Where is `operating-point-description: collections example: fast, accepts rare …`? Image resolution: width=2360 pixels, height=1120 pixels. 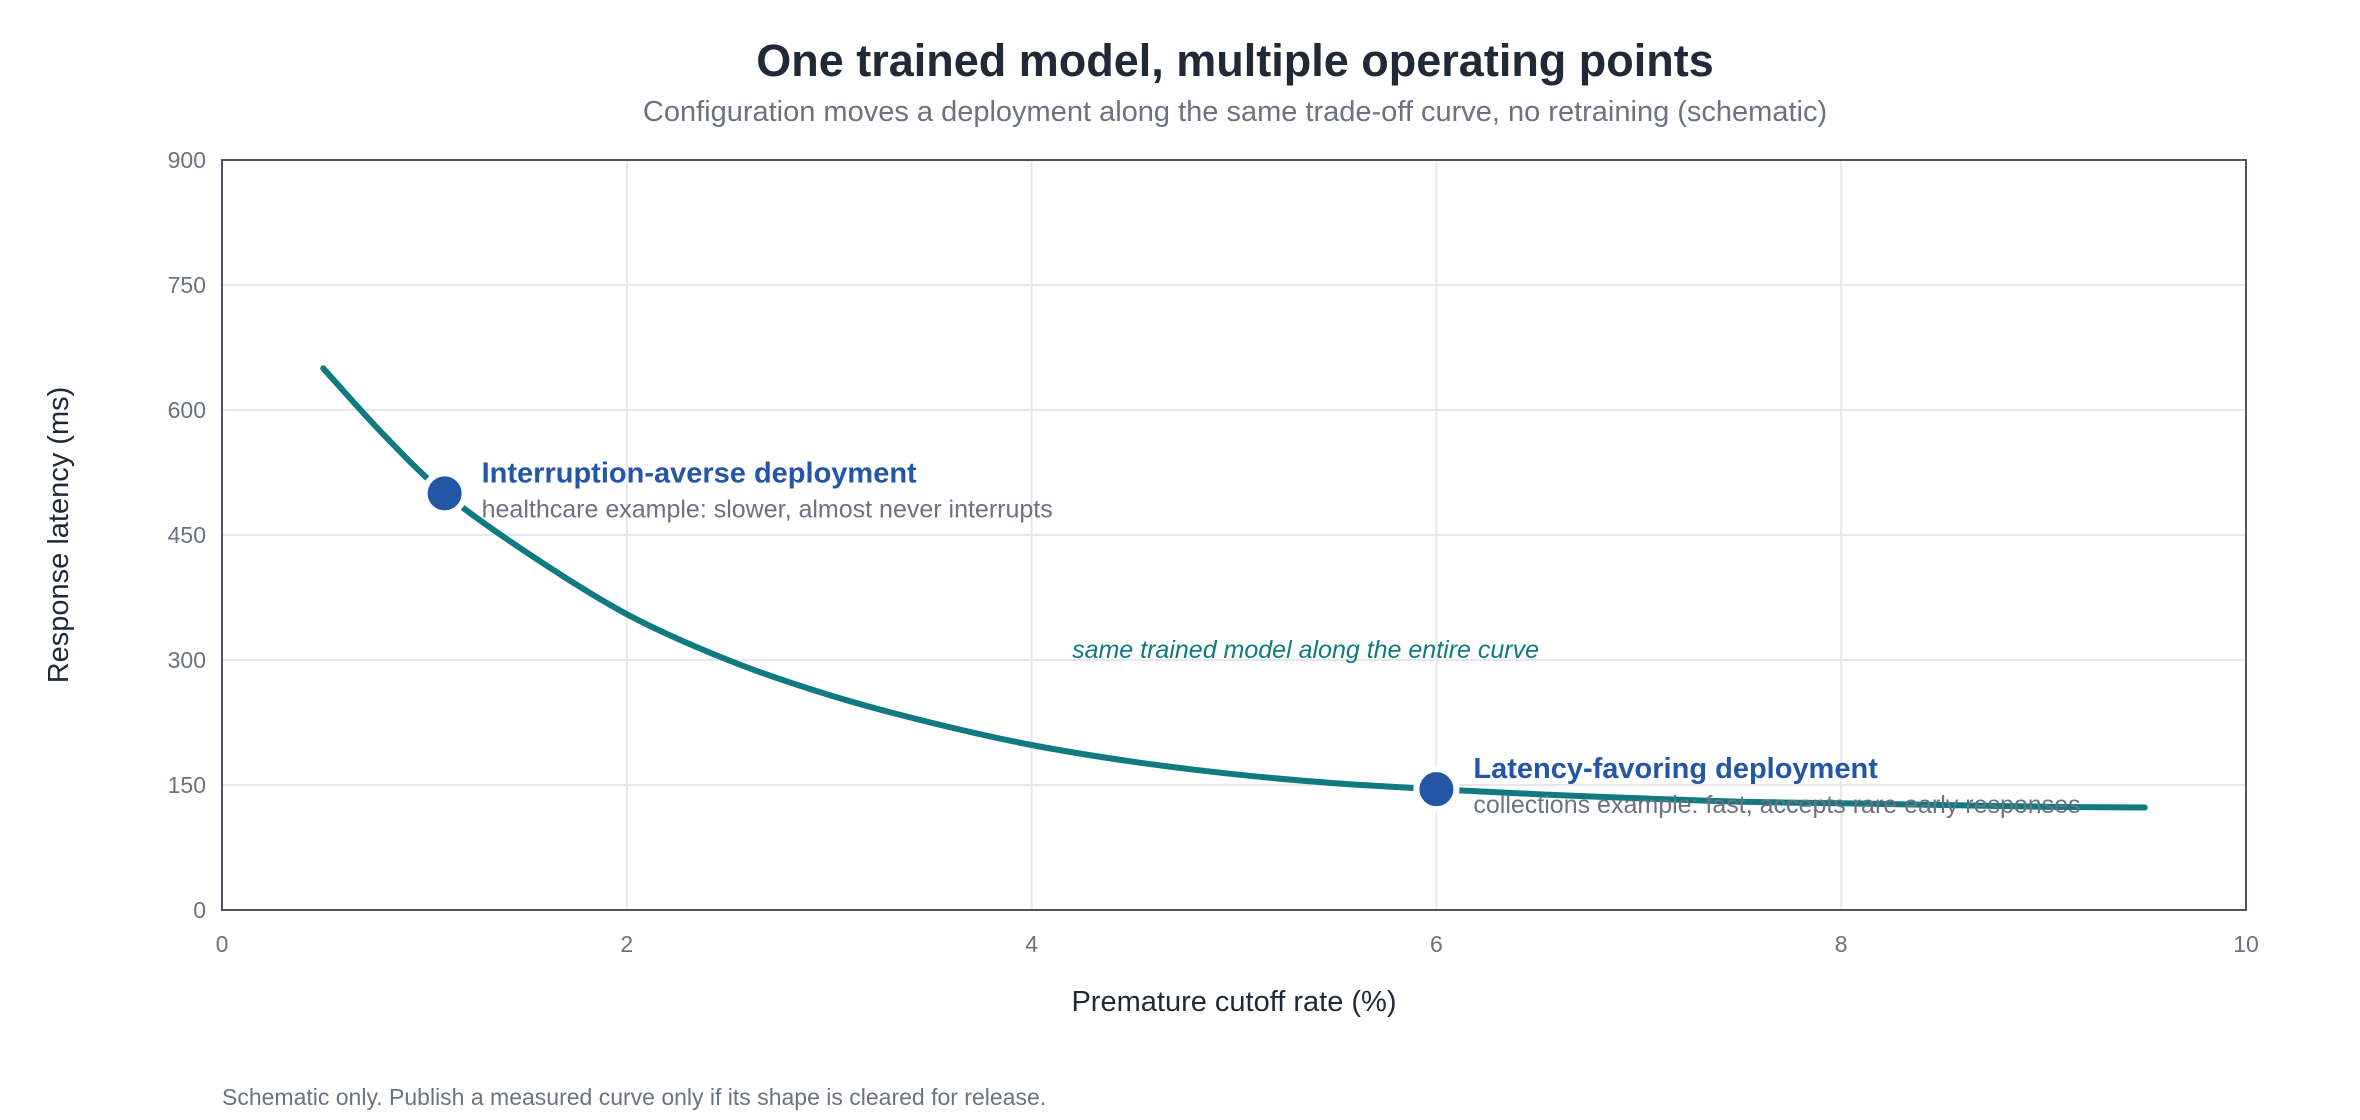 operating-point-description: collections example: fast, accepts rare … is located at coordinates (1776, 805).